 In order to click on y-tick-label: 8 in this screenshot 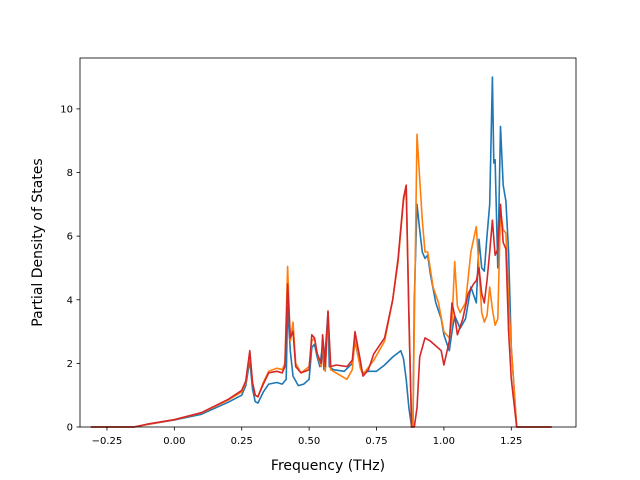, I will do `click(70, 173)`.